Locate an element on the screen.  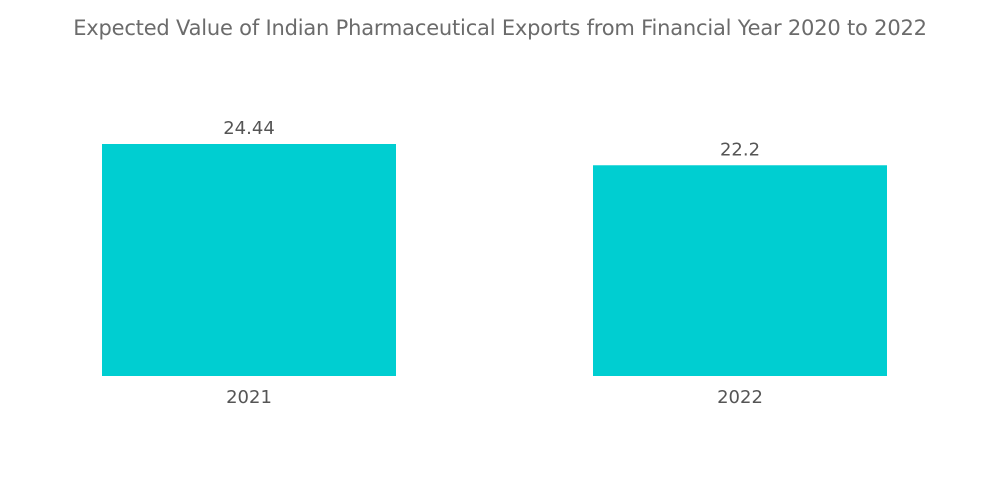
bar-2022 is located at coordinates (740, 270).